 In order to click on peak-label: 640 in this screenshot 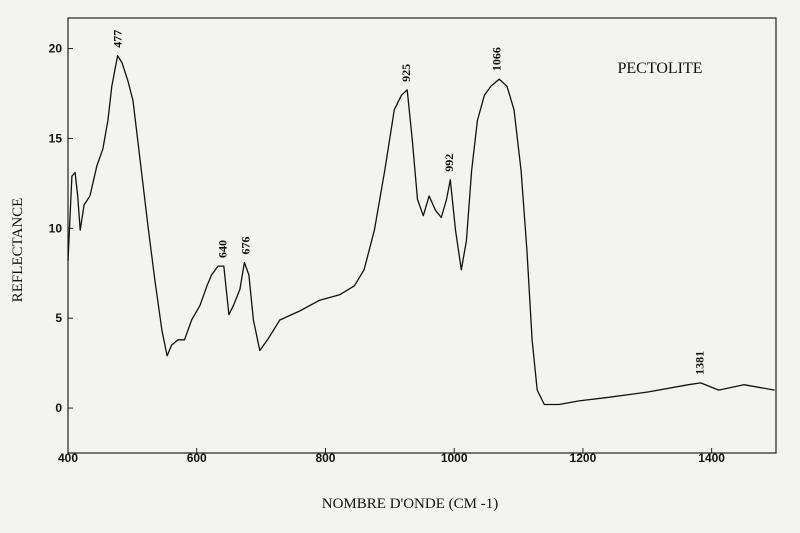, I will do `click(222, 249)`.